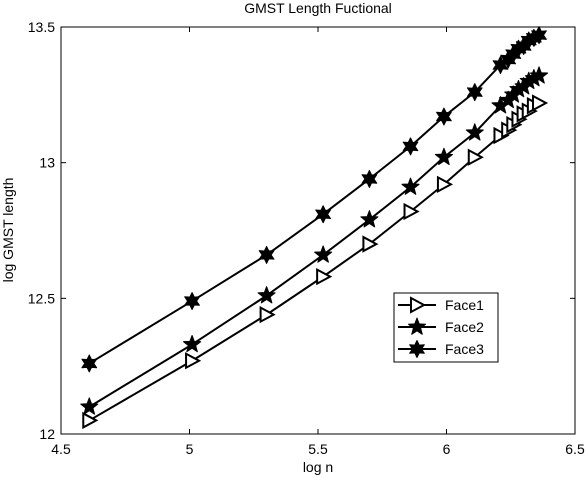 The width and height of the screenshot is (588, 478). I want to click on legend-item: Face3, so click(441, 349).